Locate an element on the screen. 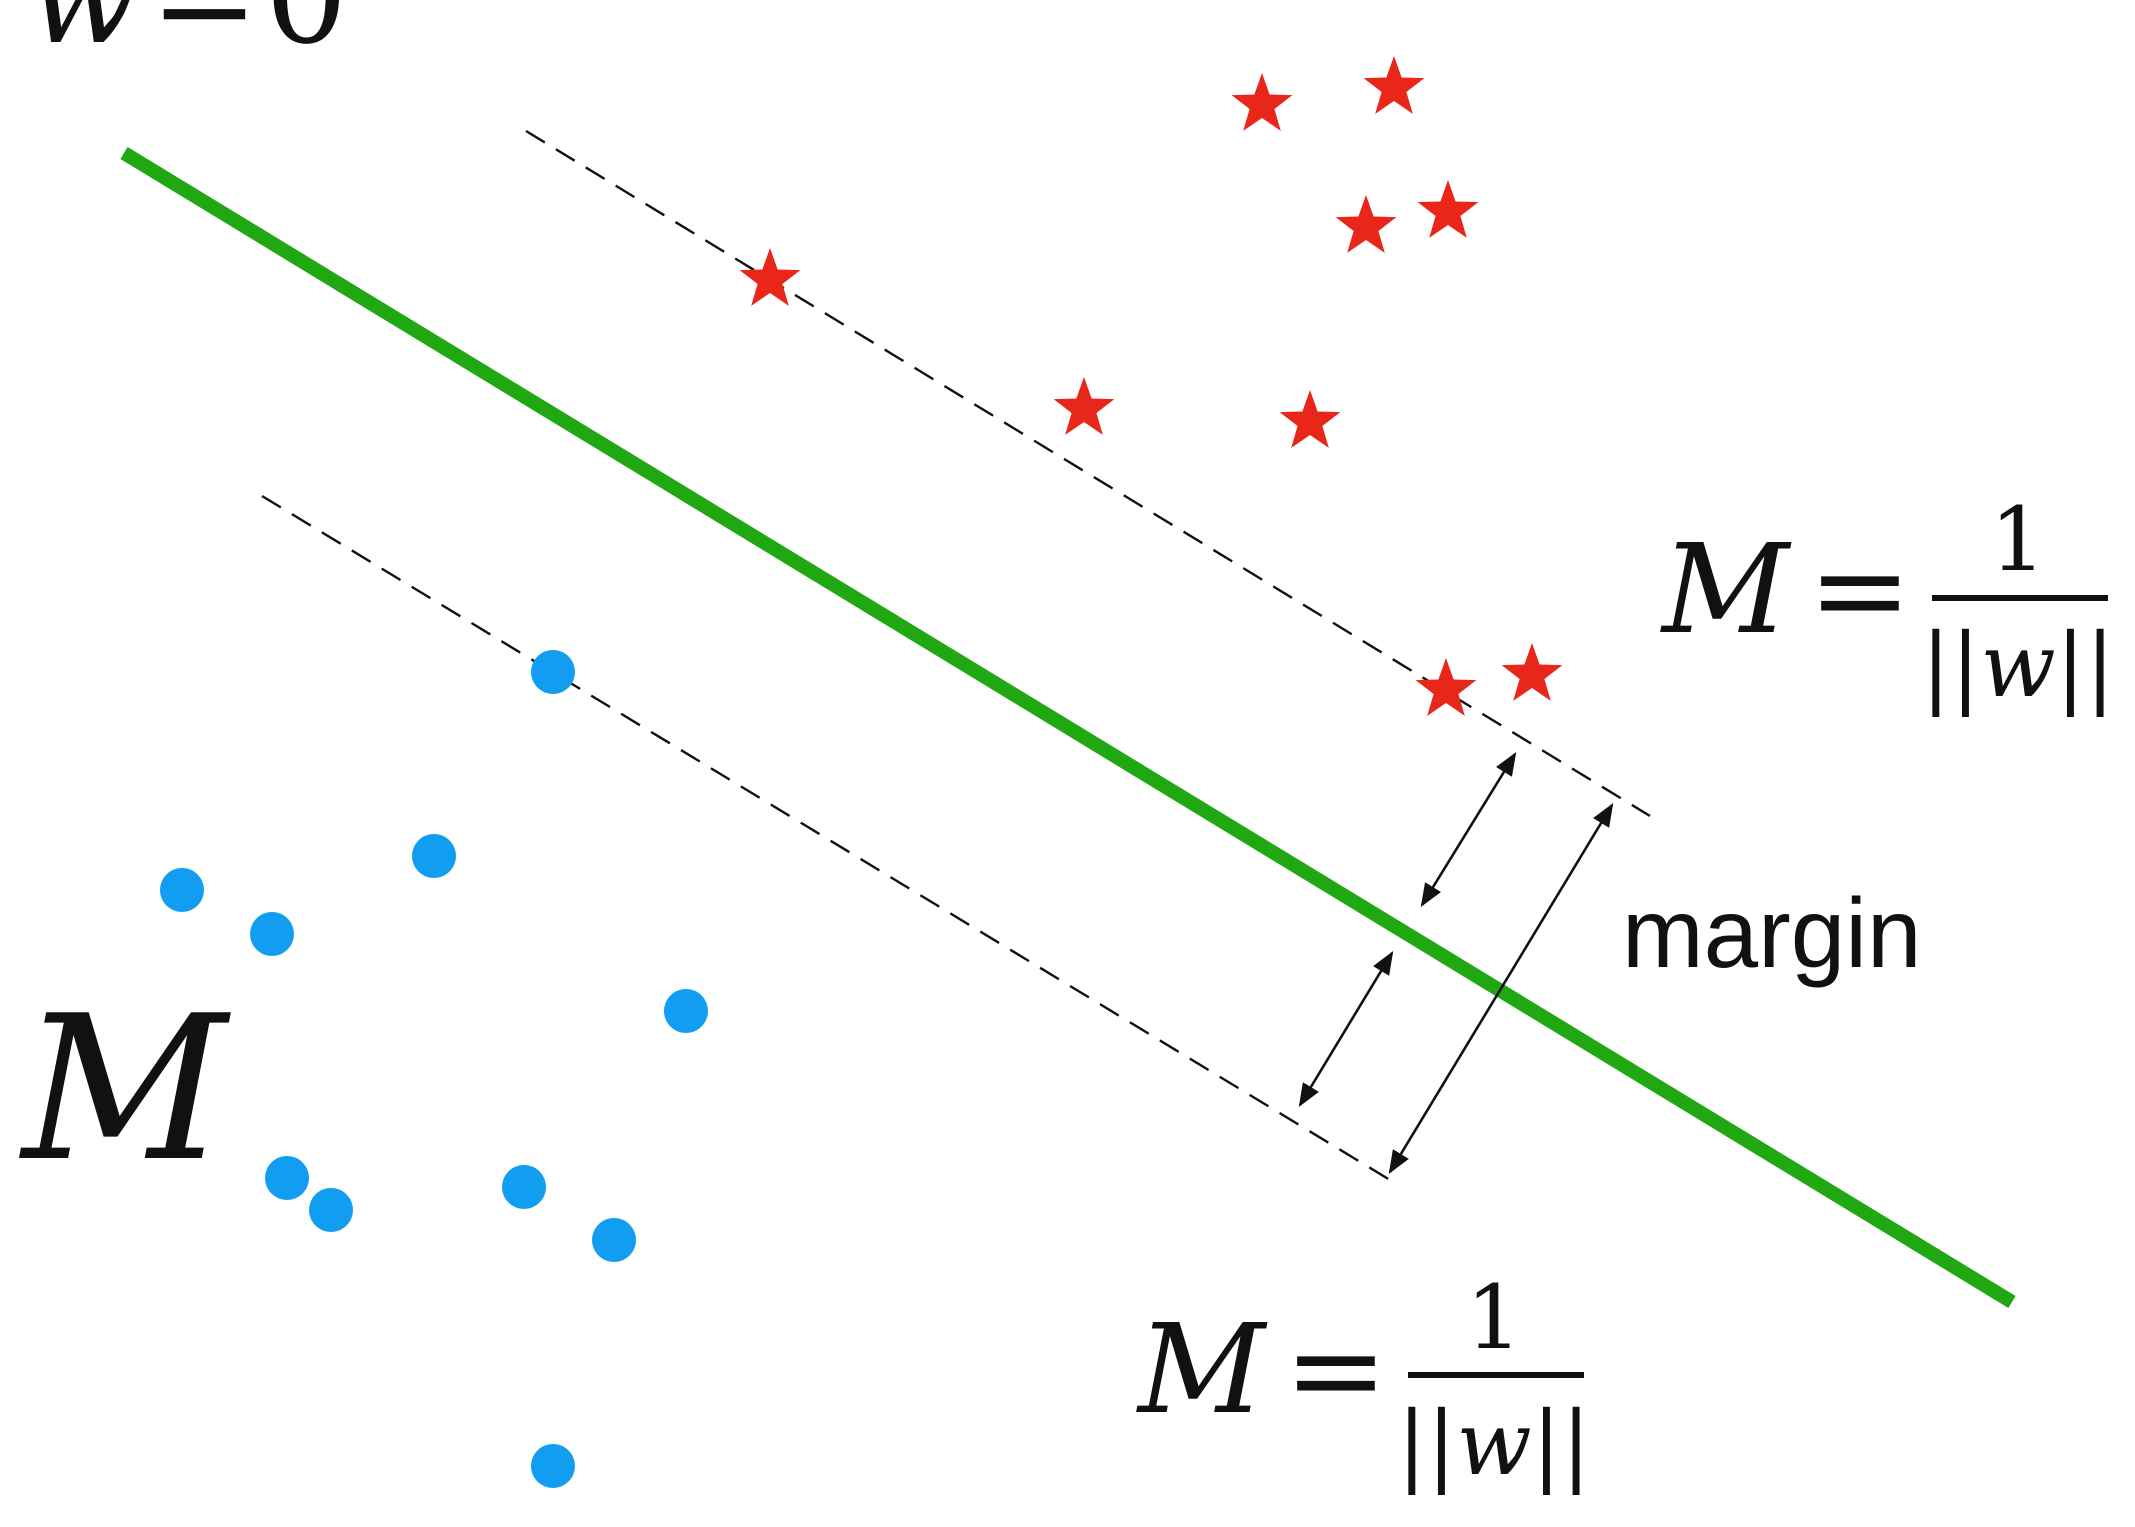 The height and width of the screenshot is (1527, 2135). formula-right-denominator: ||w|| is located at coordinates (2018, 665).